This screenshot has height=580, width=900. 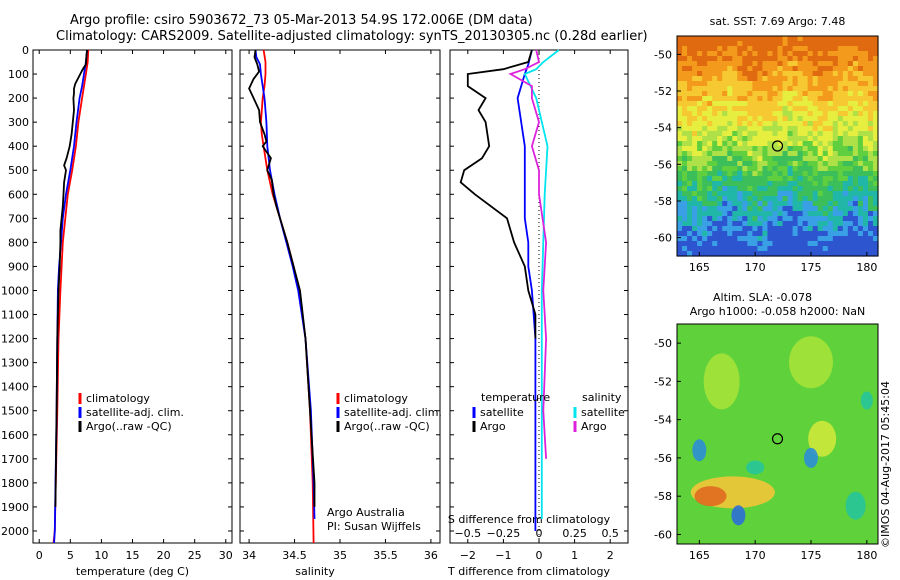 What do you see at coordinates (15, 531) in the screenshot?
I see `y-tick-label: 2000` at bounding box center [15, 531].